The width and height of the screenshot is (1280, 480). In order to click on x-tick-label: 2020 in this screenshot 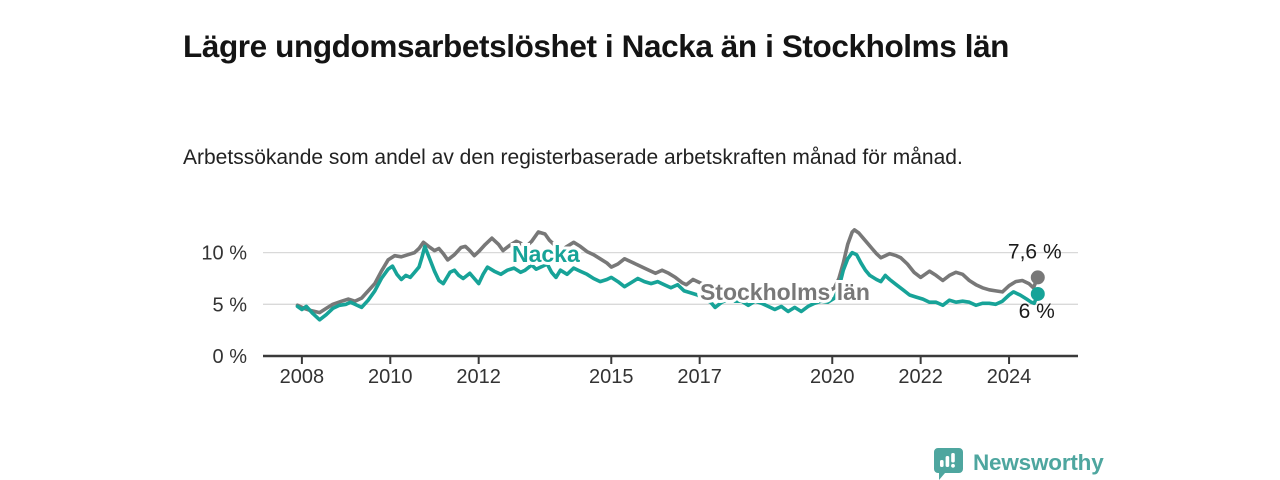, I will do `click(832, 377)`.